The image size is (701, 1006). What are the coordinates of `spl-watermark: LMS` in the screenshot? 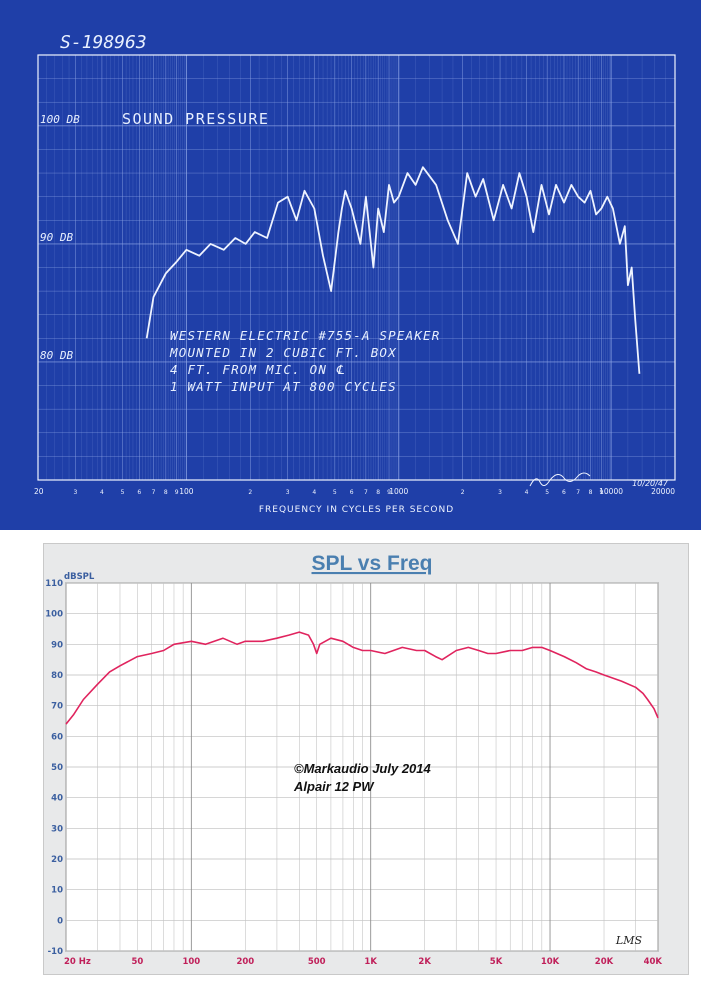 It's located at (629, 940).